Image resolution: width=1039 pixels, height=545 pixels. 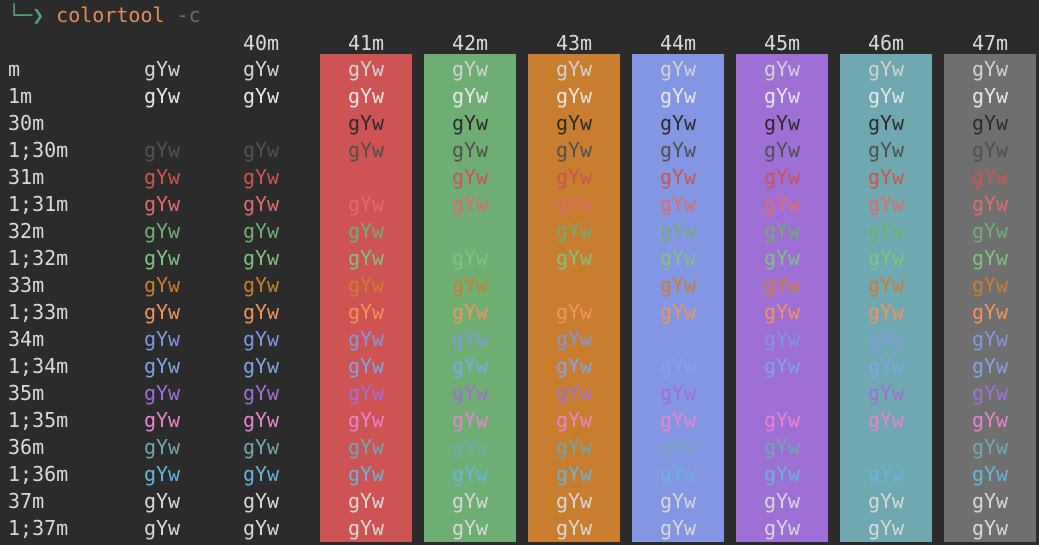 What do you see at coordinates (38, 258) in the screenshot?
I see `row-label: 1;32m` at bounding box center [38, 258].